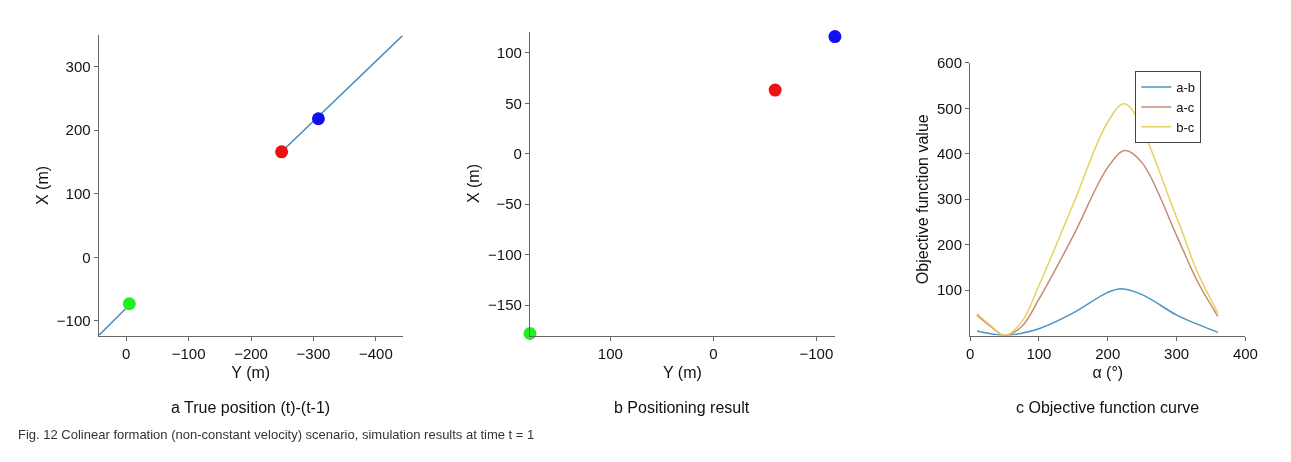  What do you see at coordinates (1108, 373) in the screenshot?
I see `x-axis-title: α (°)` at bounding box center [1108, 373].